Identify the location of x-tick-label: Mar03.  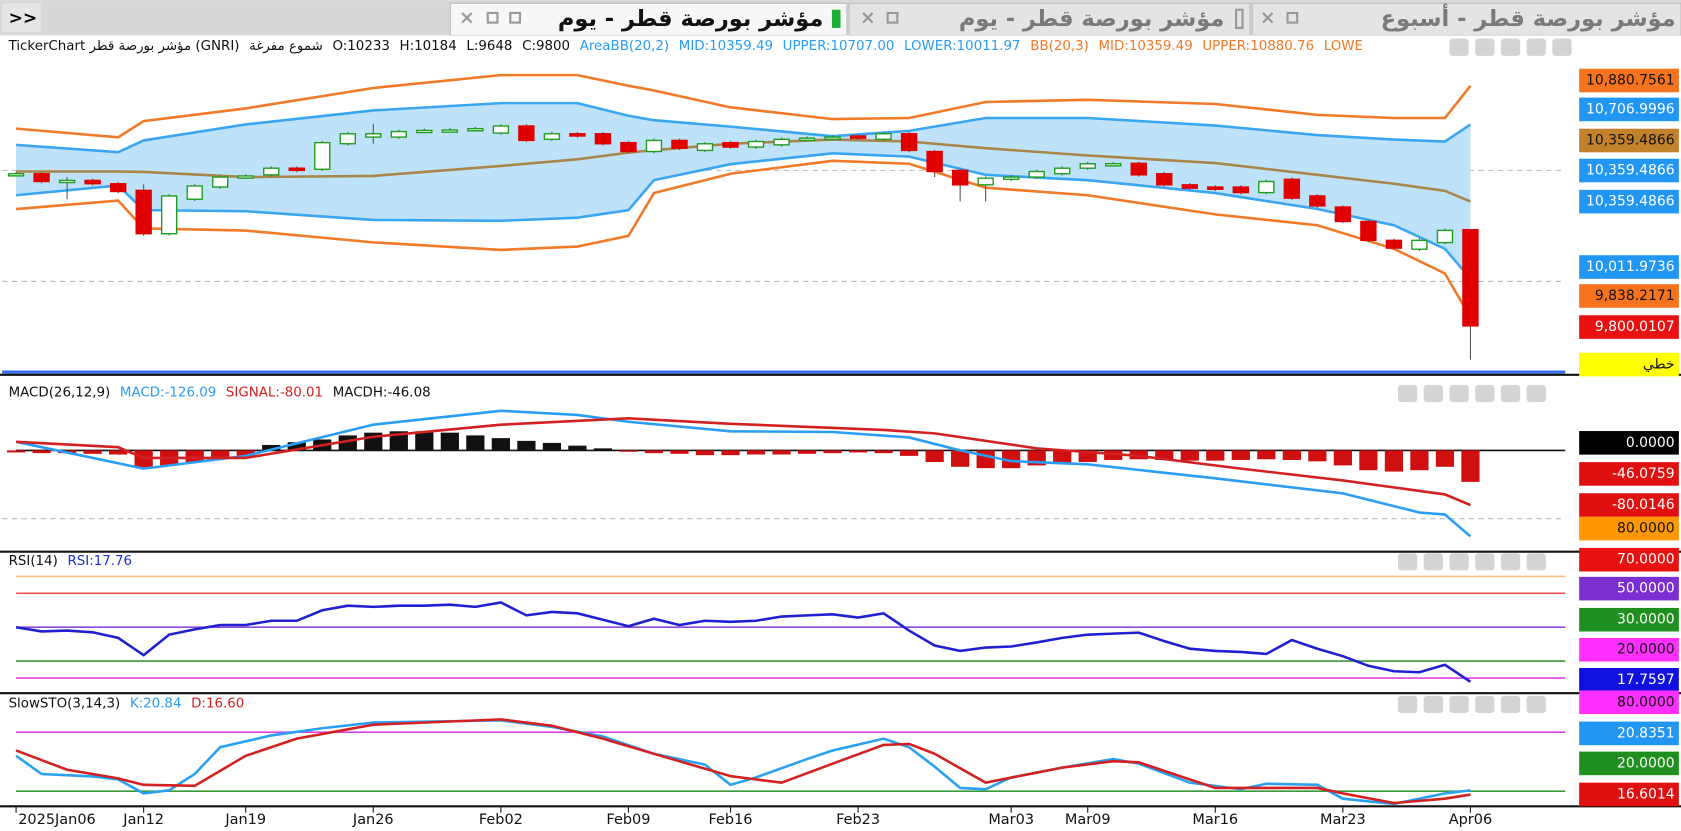
(1011, 820).